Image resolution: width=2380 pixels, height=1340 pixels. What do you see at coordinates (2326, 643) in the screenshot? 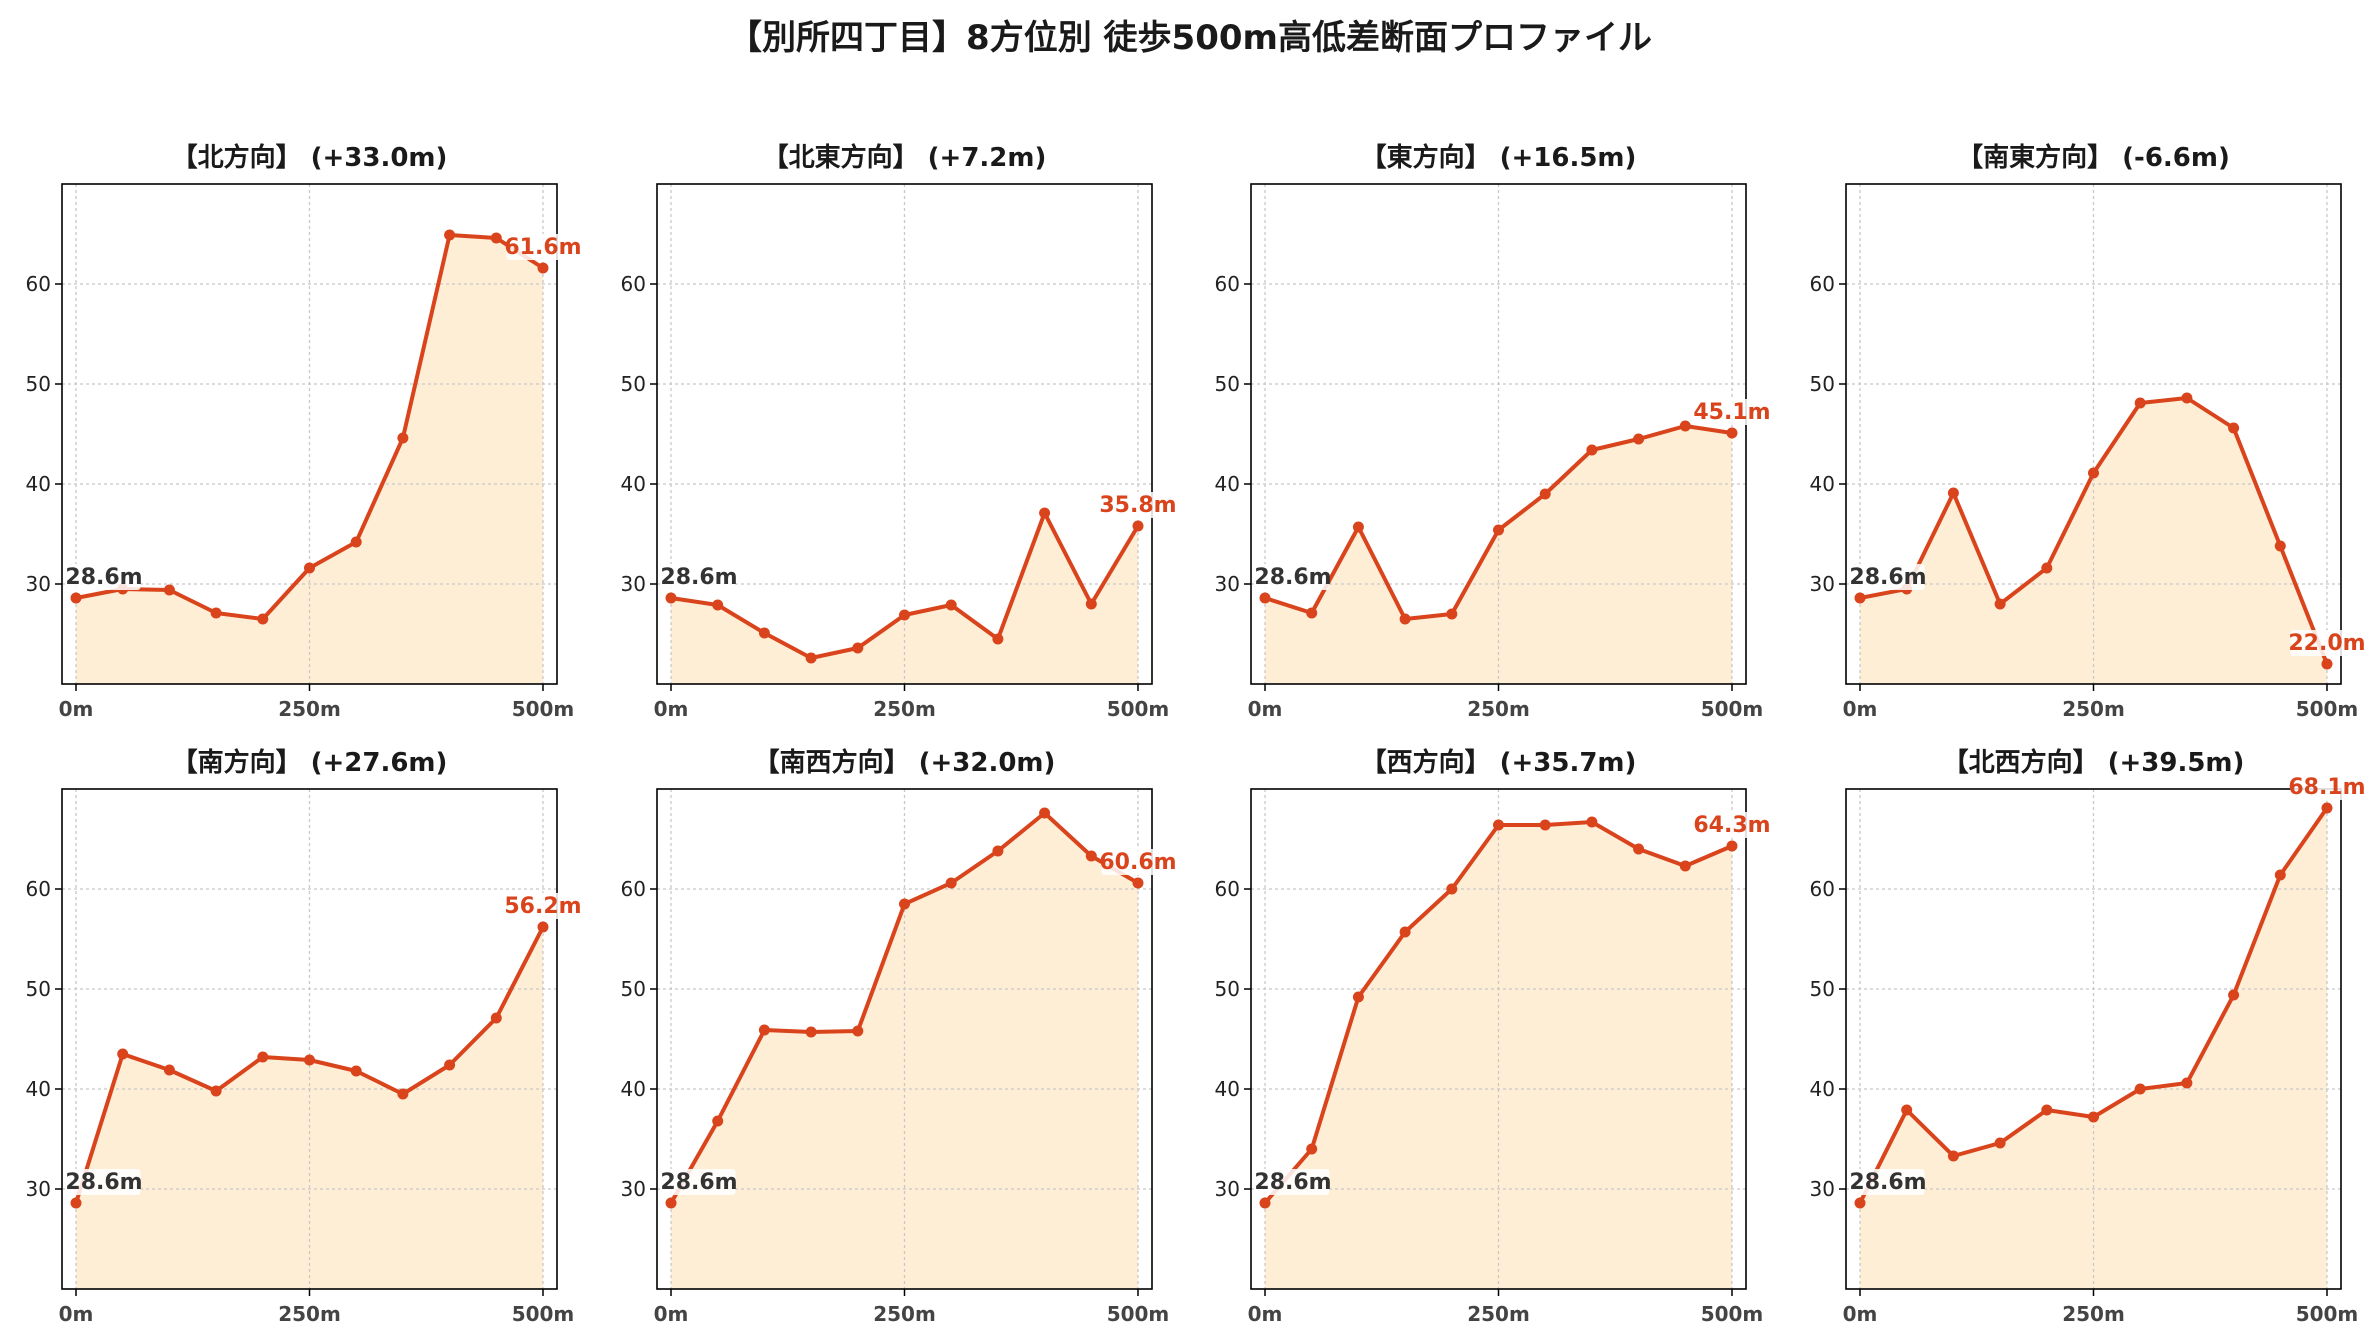
I see `end-label: 22.0m` at bounding box center [2326, 643].